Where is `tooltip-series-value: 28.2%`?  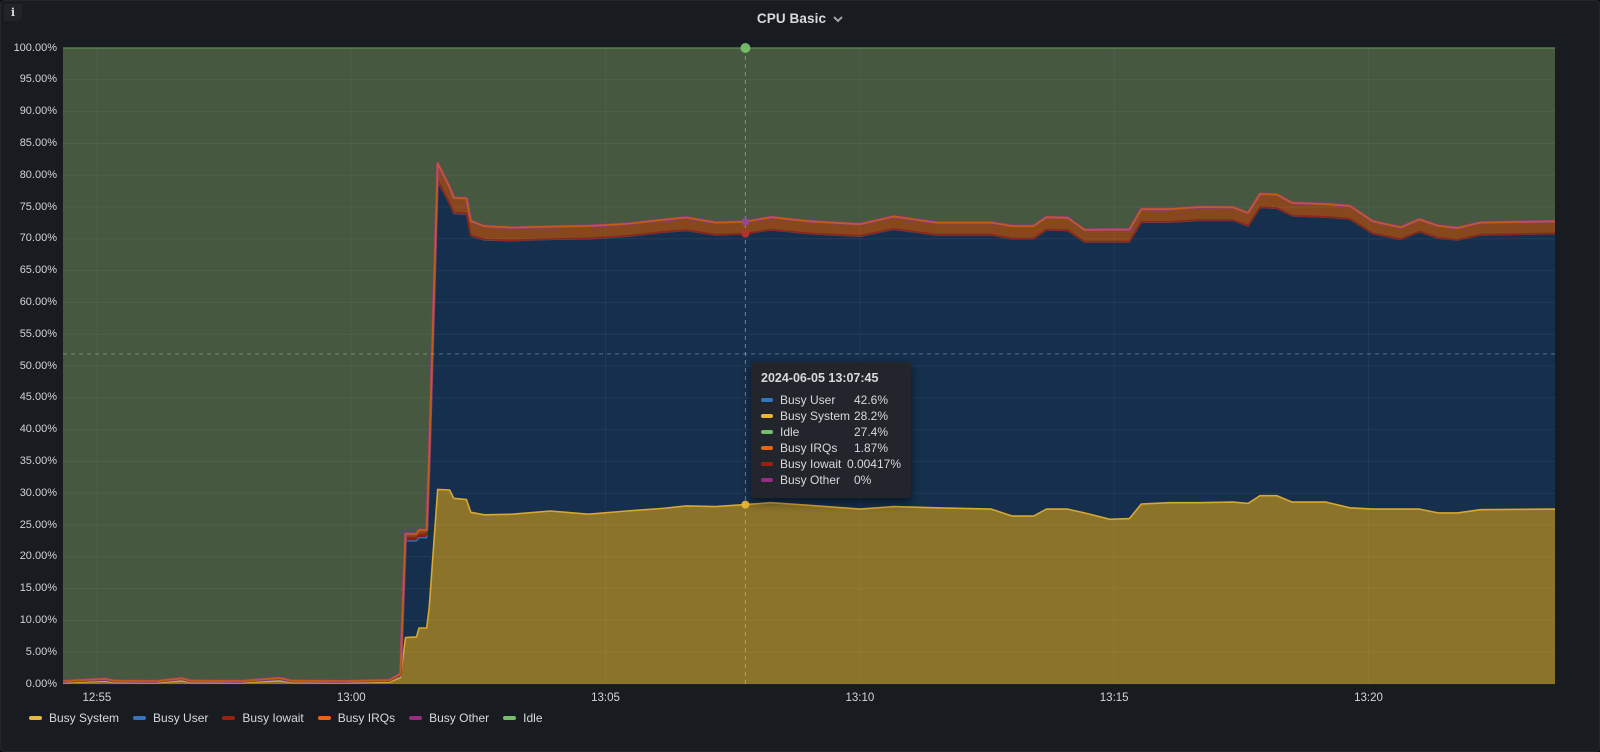 tooltip-series-value: 28.2% is located at coordinates (871, 416).